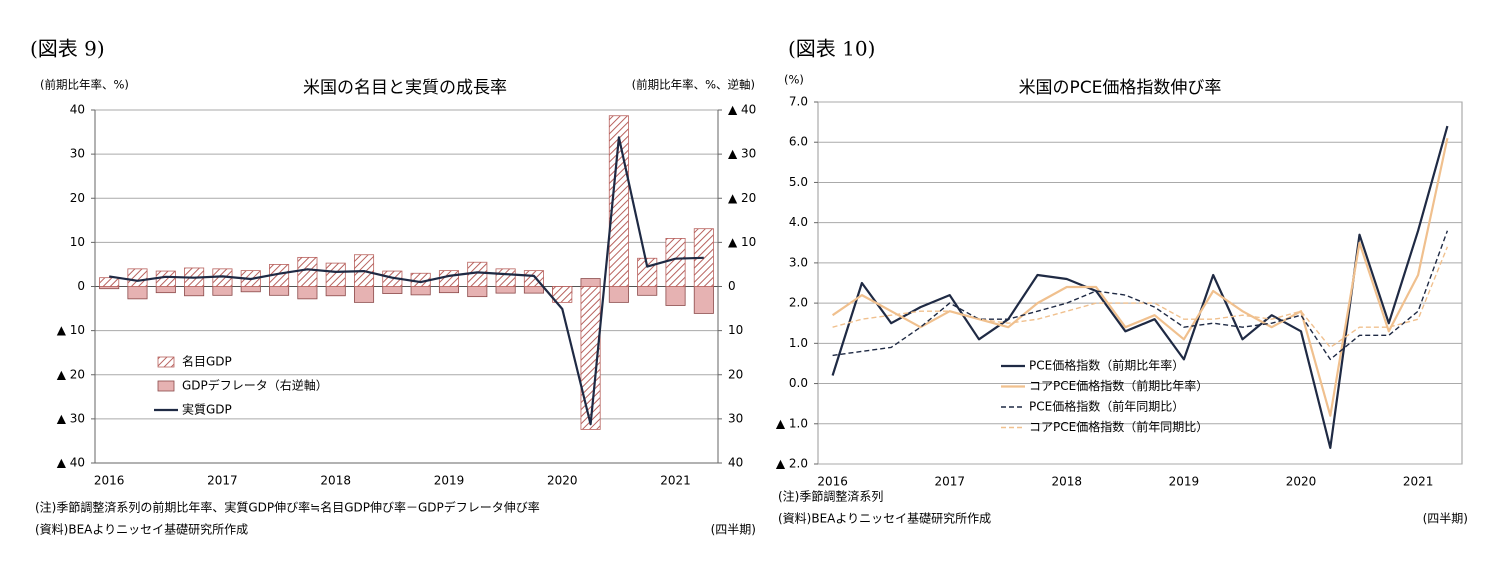 The width and height of the screenshot is (1507, 580). Describe the element at coordinates (84, 85) in the screenshot. I see `y-axis-label: (前期比年率、%)` at that location.